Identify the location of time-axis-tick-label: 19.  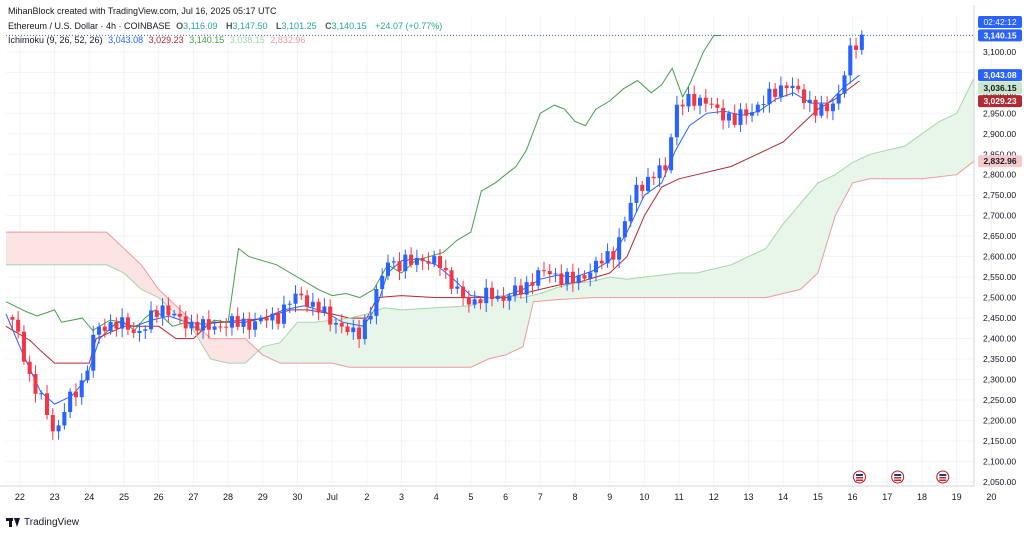
(957, 497).